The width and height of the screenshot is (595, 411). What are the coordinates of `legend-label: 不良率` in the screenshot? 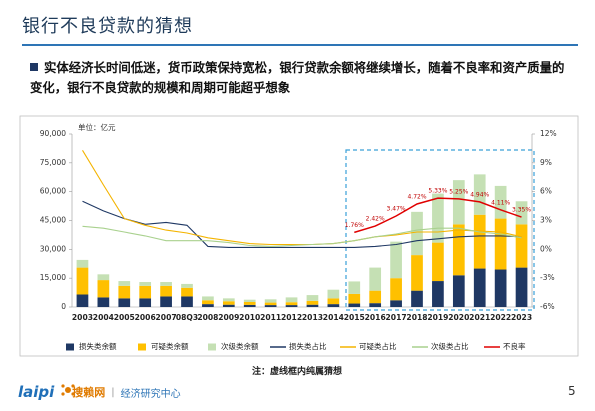 It's located at (514, 346).